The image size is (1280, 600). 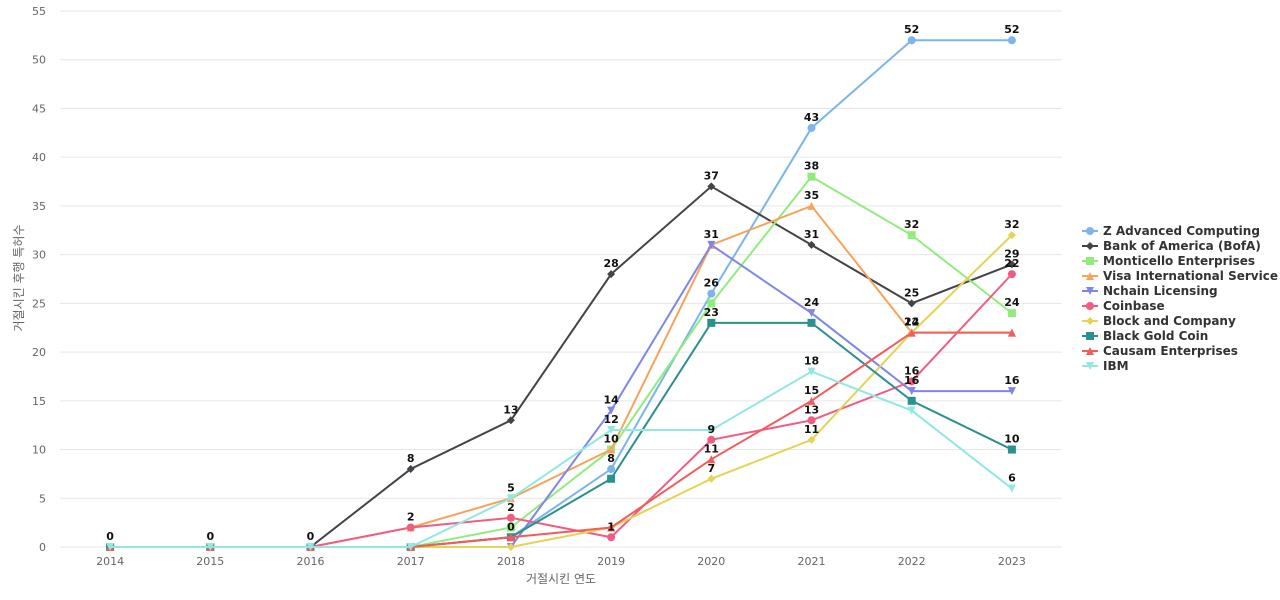 I want to click on y-tick-label: 40, so click(x=39, y=157).